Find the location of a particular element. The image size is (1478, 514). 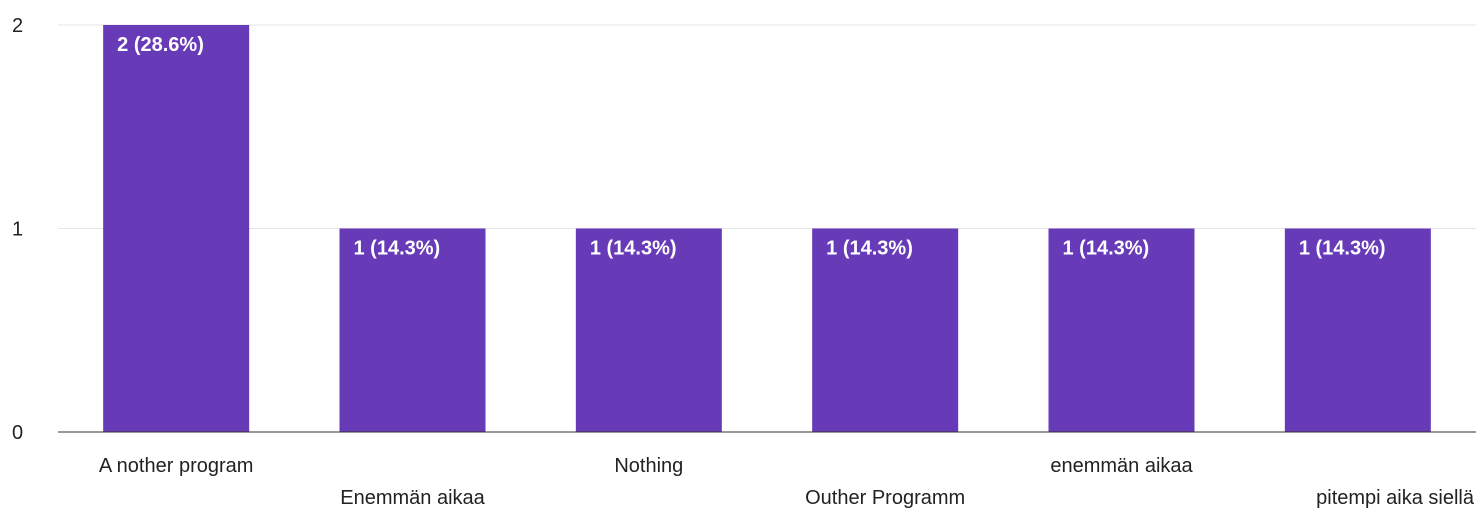

x-tick-label: pitempi aika siellä is located at coordinates (1395, 498).